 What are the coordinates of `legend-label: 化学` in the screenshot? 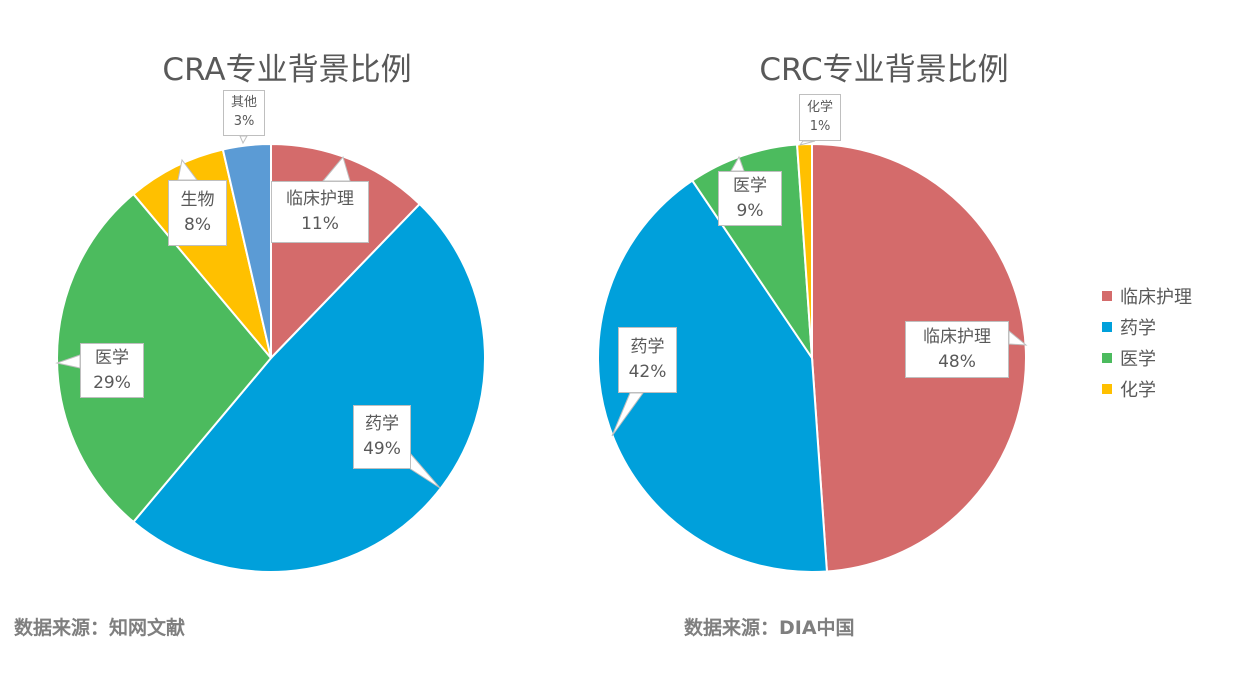 It's located at (1138, 390).